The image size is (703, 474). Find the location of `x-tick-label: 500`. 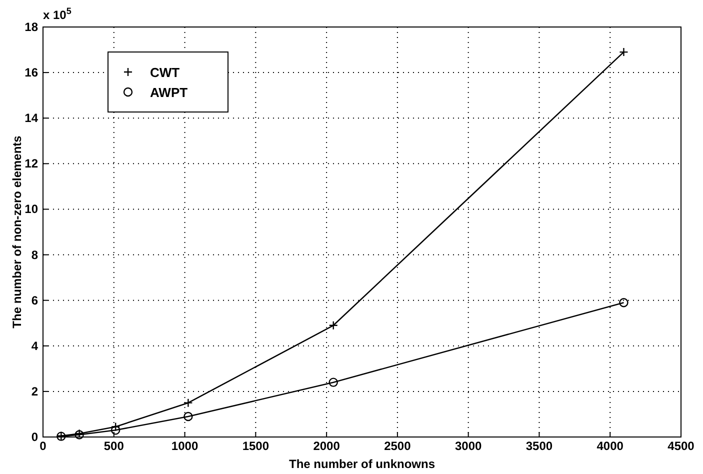

x-tick-label: 500 is located at coordinates (114, 446).